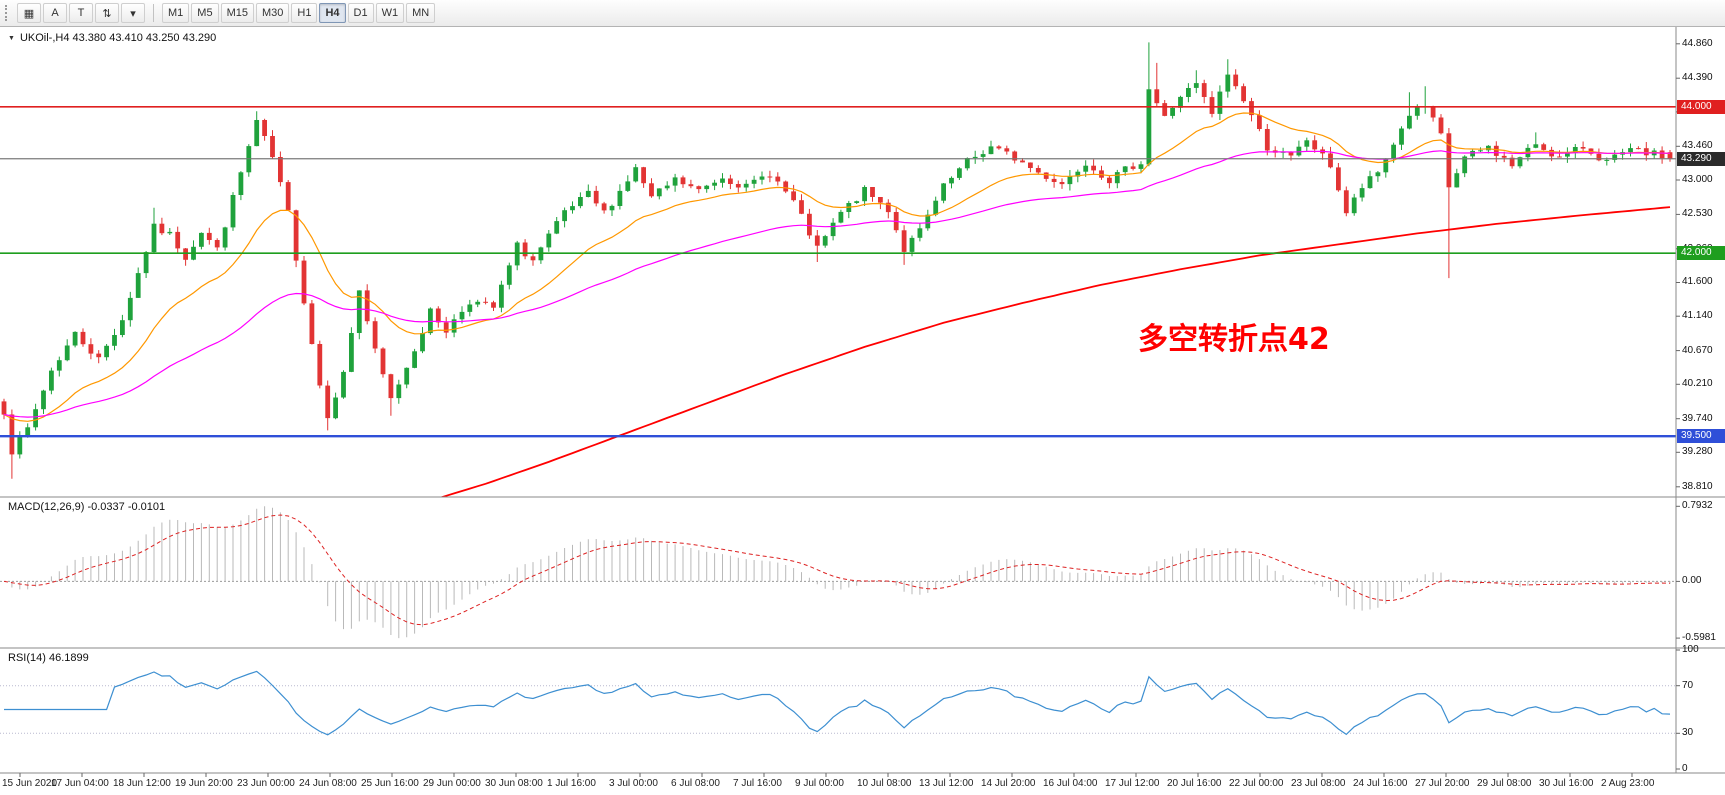 The image size is (1725, 795). I want to click on price-axis-label: 41.140, so click(1697, 316).